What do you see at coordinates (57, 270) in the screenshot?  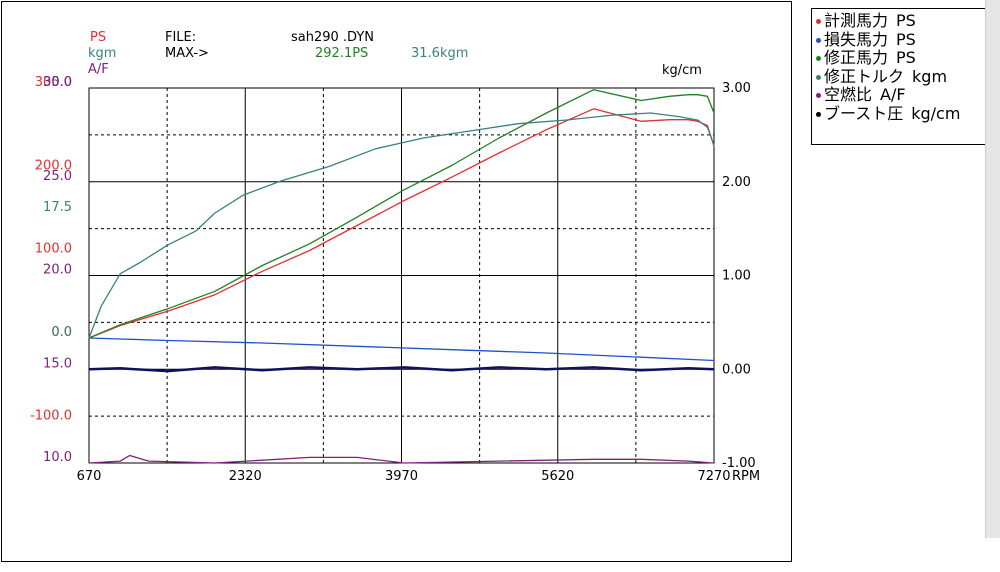 I see `af-tick-label: 20.0` at bounding box center [57, 270].